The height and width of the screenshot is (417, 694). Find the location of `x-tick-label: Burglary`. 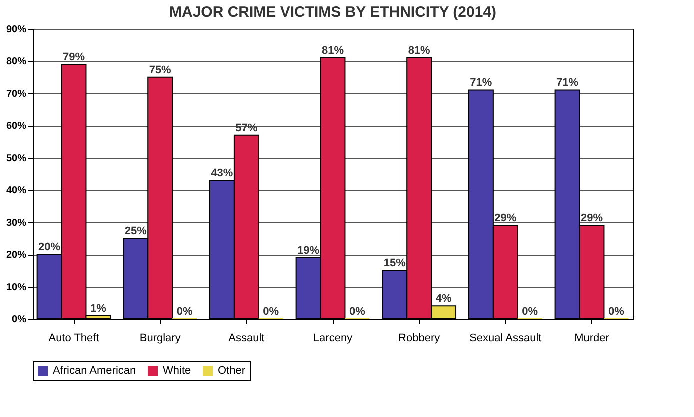

x-tick-label: Burglary is located at coordinates (161, 338).